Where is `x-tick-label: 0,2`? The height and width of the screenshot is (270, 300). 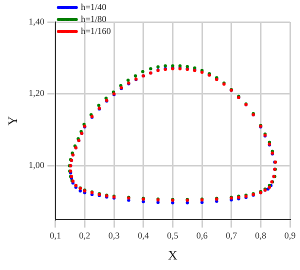 x-tick-label: 0,2 is located at coordinates (84, 235).